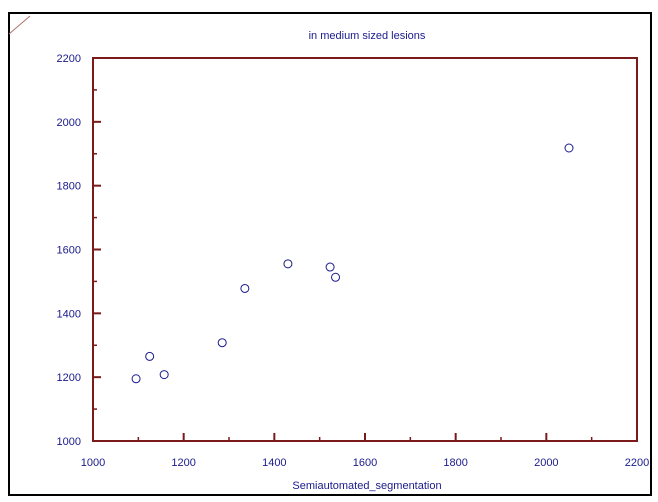  I want to click on x-tick-label: 2000, so click(546, 463).